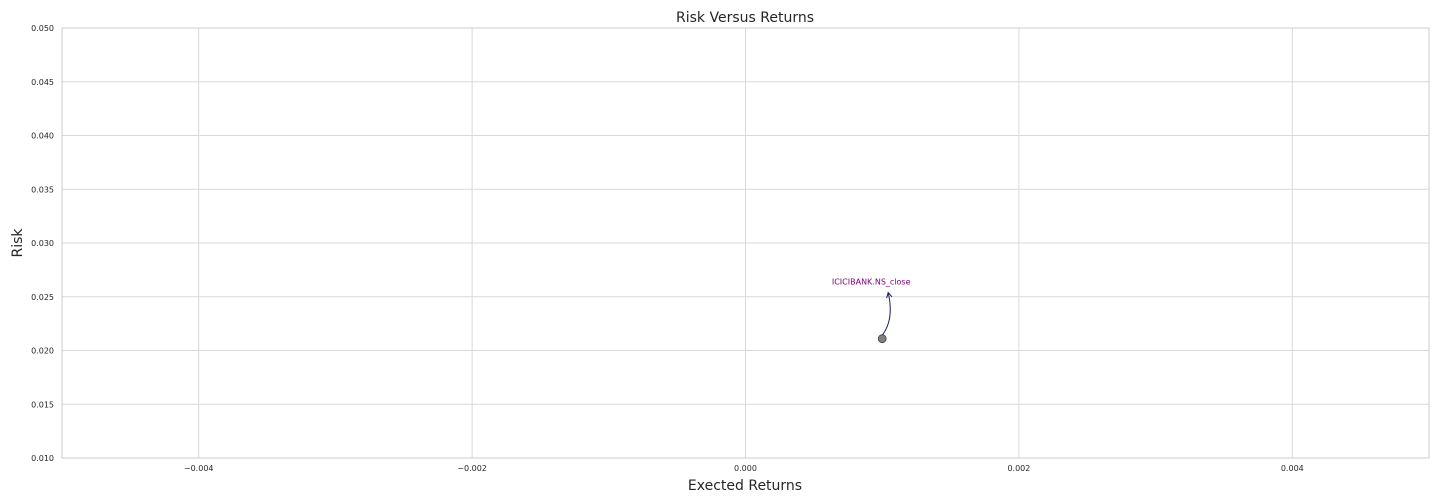 This screenshot has width=1440, height=504. Describe the element at coordinates (871, 306) in the screenshot. I see `annotations: ICICIBANK.NS_close` at that location.